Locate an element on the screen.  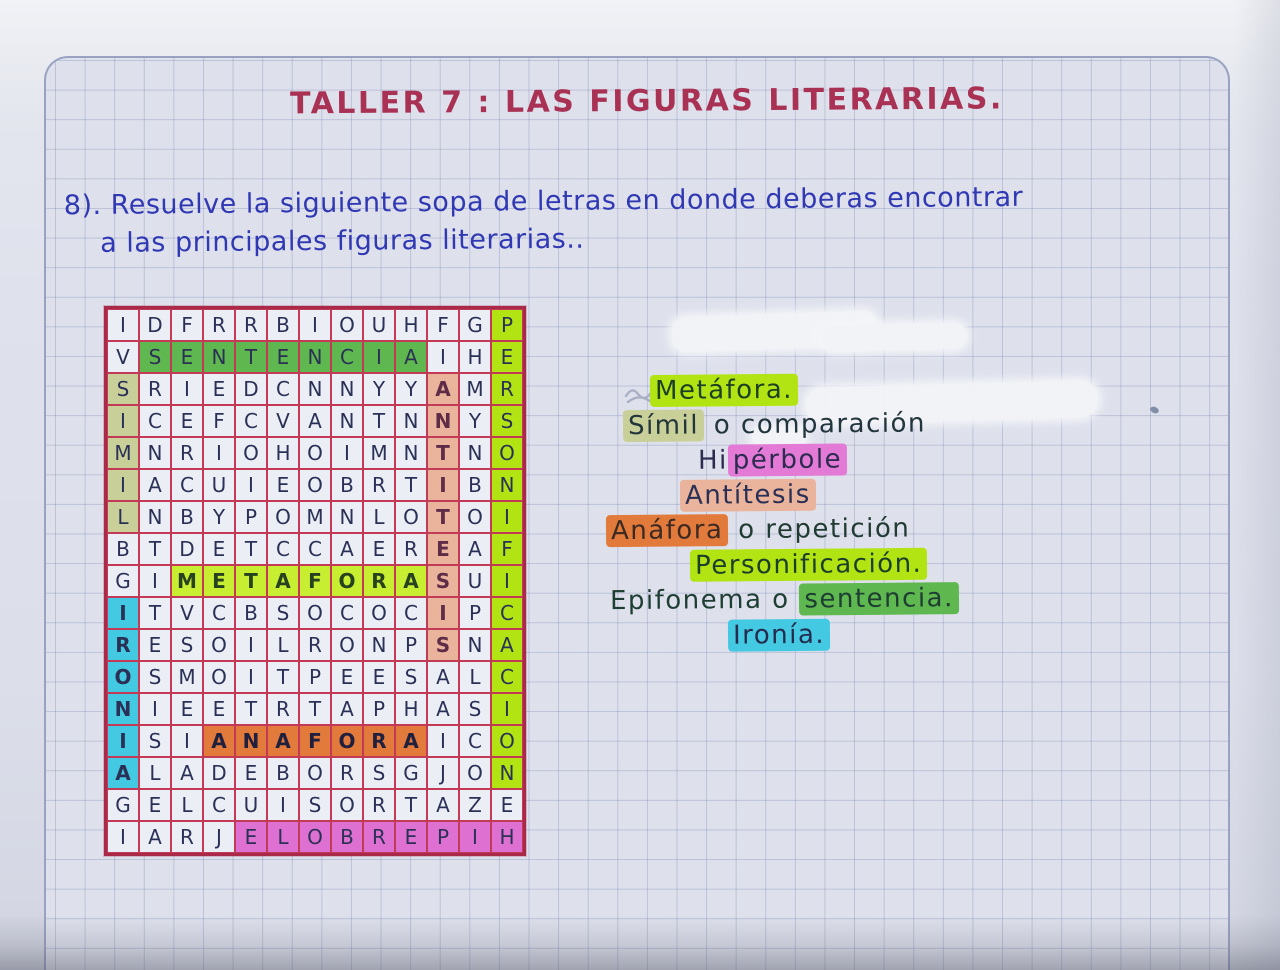
word-highlighted: sentencia. is located at coordinates (879, 599).